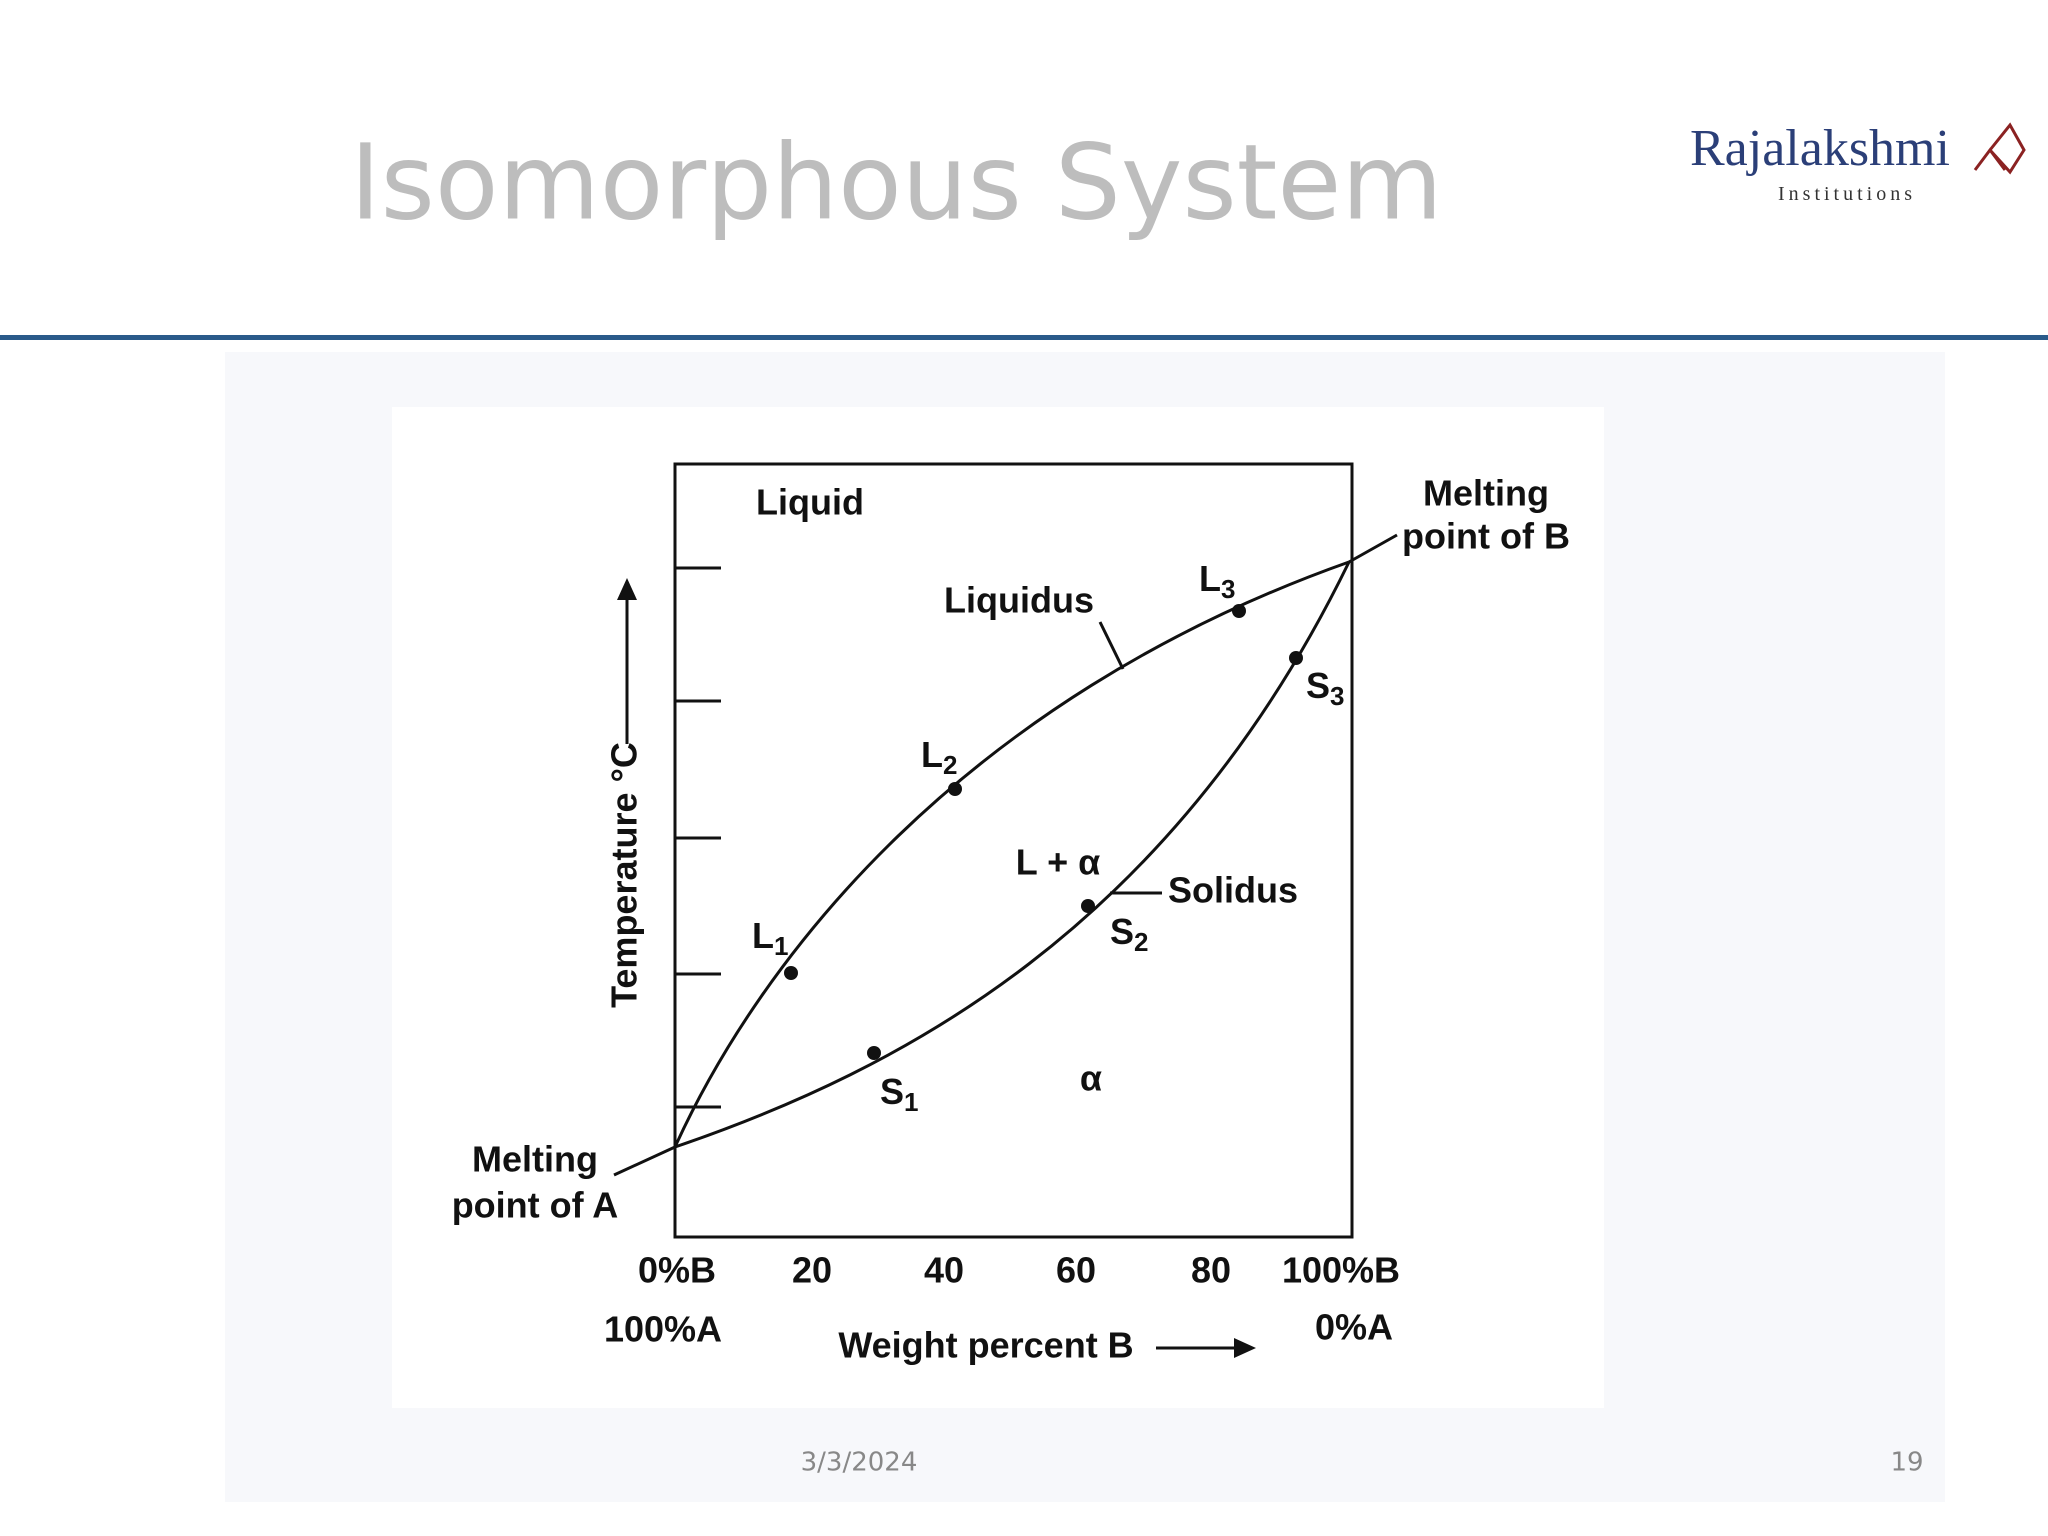 Image resolution: width=2048 pixels, height=1536 pixels. What do you see at coordinates (859, 1463) in the screenshot?
I see `footer-date: 3/3/2024` at bounding box center [859, 1463].